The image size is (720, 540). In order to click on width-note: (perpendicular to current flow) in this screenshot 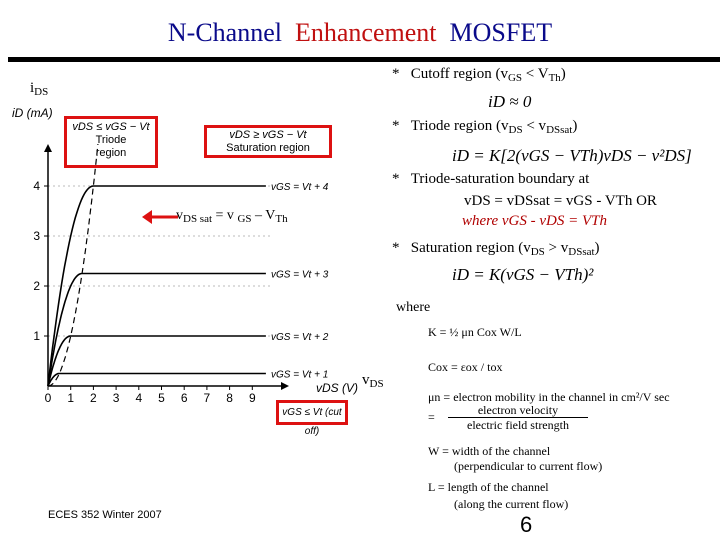, I will do `click(528, 466)`.